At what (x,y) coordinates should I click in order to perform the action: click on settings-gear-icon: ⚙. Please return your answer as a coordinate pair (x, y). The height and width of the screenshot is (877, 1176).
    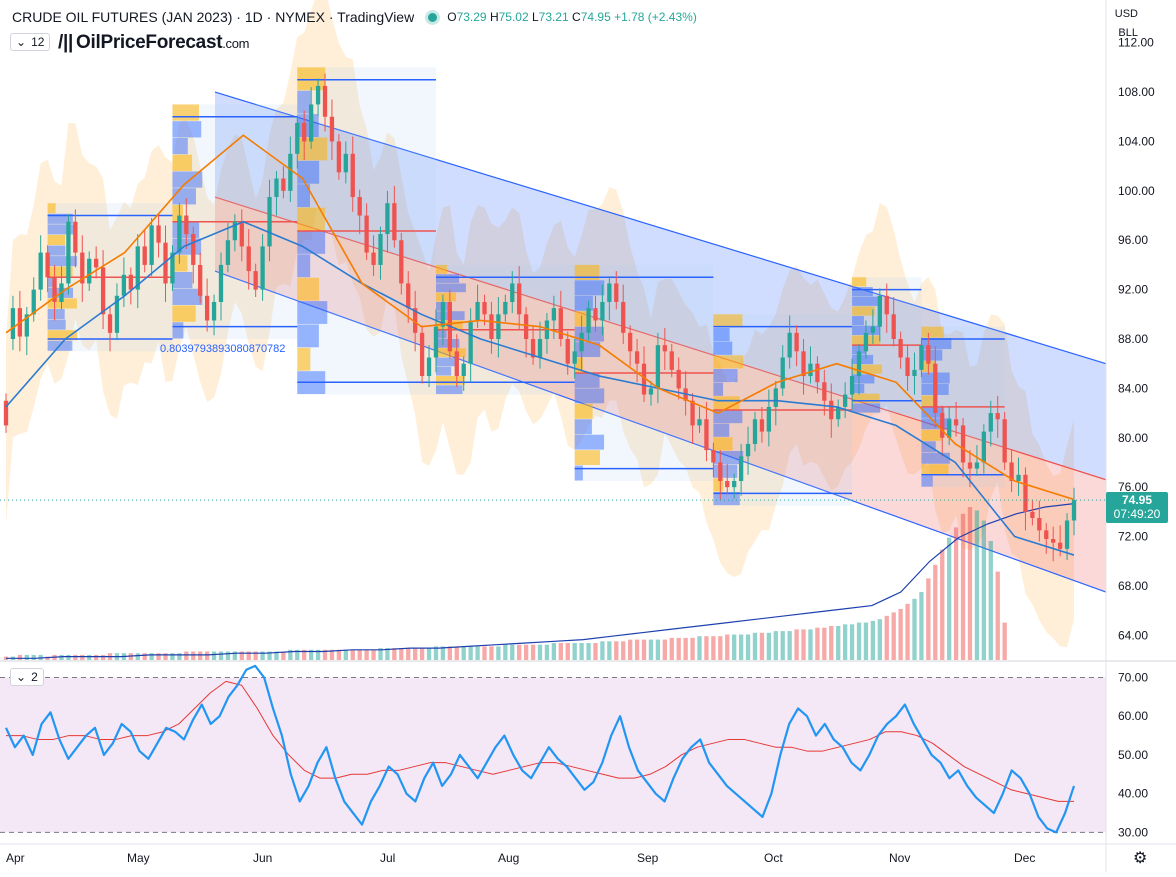
    Looking at the image, I should click on (1140, 858).